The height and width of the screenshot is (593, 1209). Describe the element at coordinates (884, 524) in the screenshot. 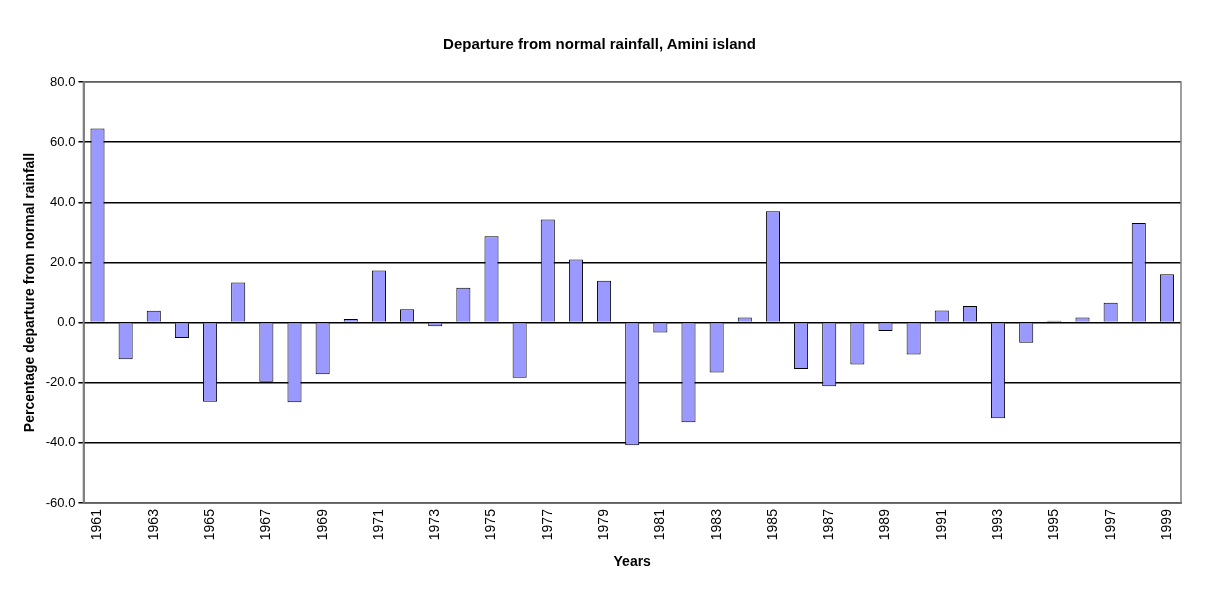

I see `x-tick-label: 1989` at that location.